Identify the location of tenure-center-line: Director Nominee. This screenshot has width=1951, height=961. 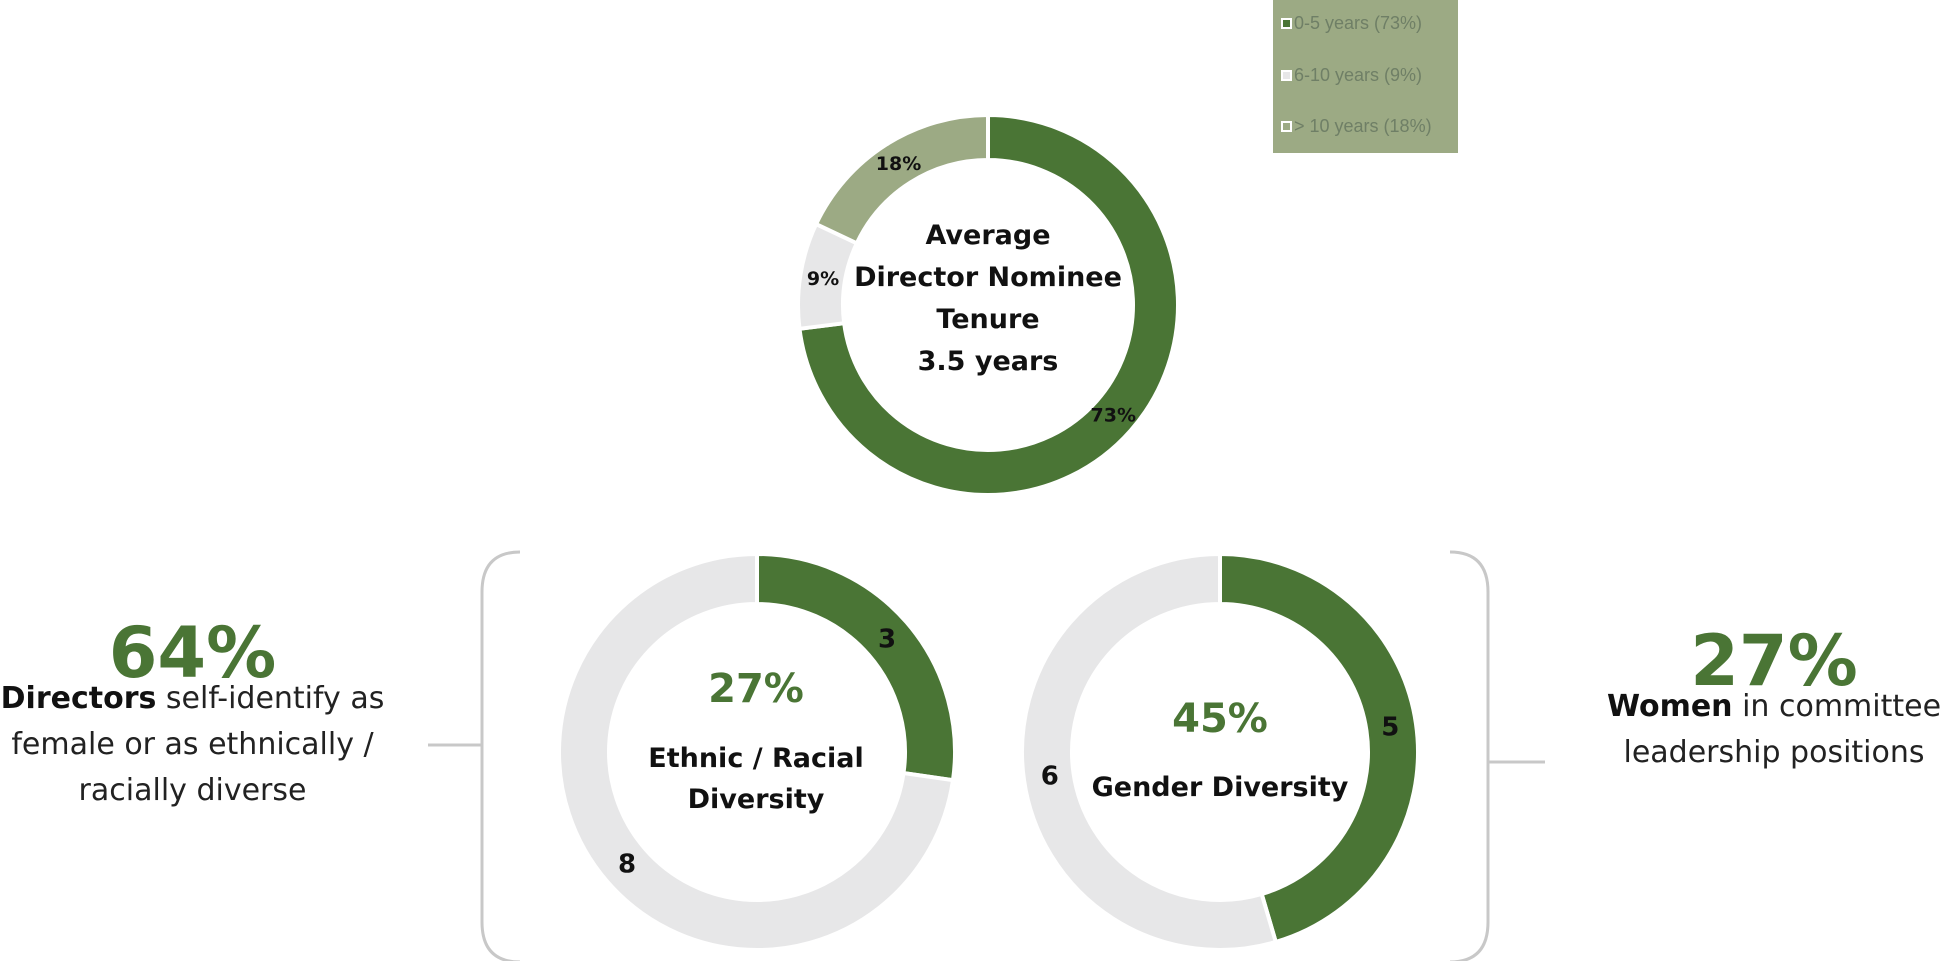
(988, 277).